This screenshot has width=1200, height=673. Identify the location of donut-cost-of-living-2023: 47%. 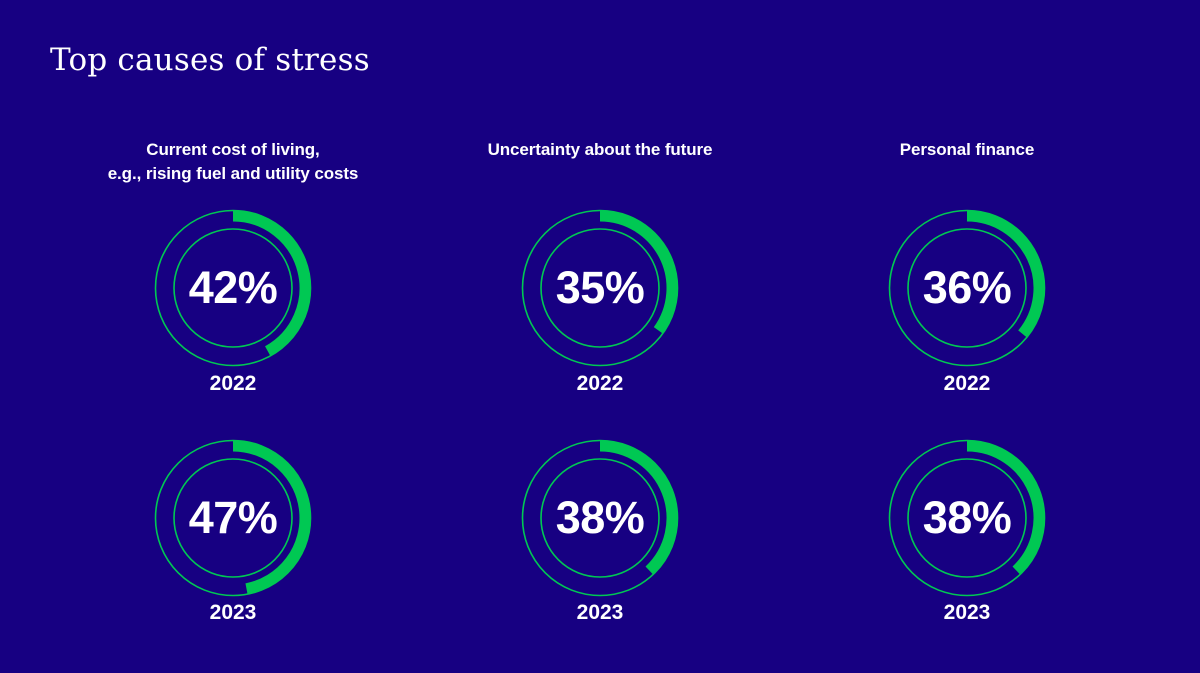
(233, 518).